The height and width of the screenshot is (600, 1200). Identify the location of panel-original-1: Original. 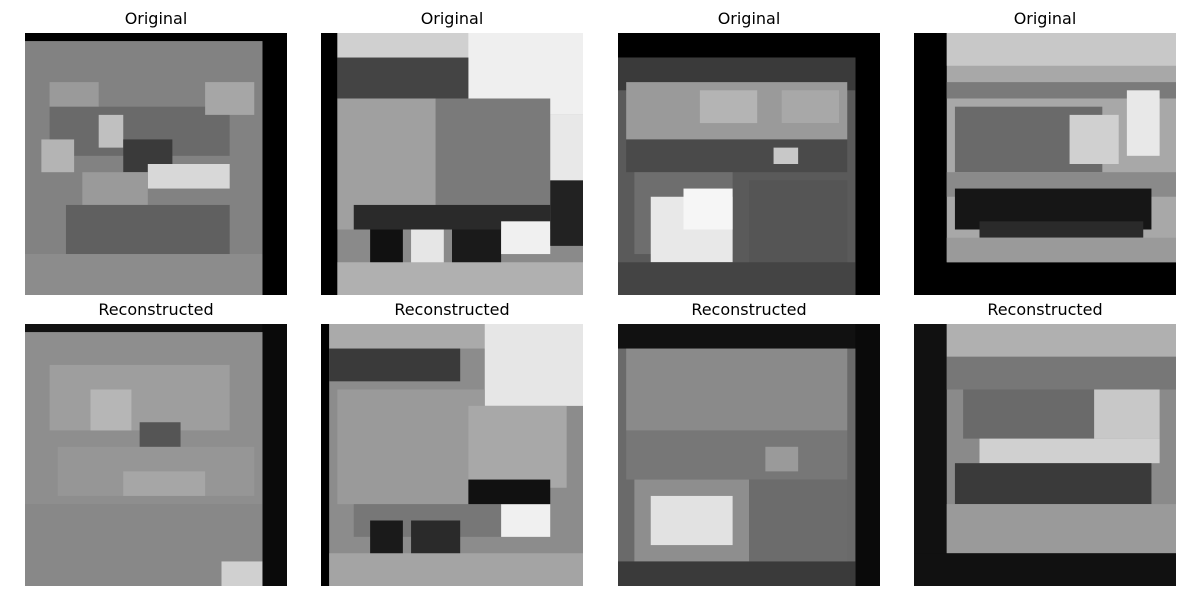
(156, 148).